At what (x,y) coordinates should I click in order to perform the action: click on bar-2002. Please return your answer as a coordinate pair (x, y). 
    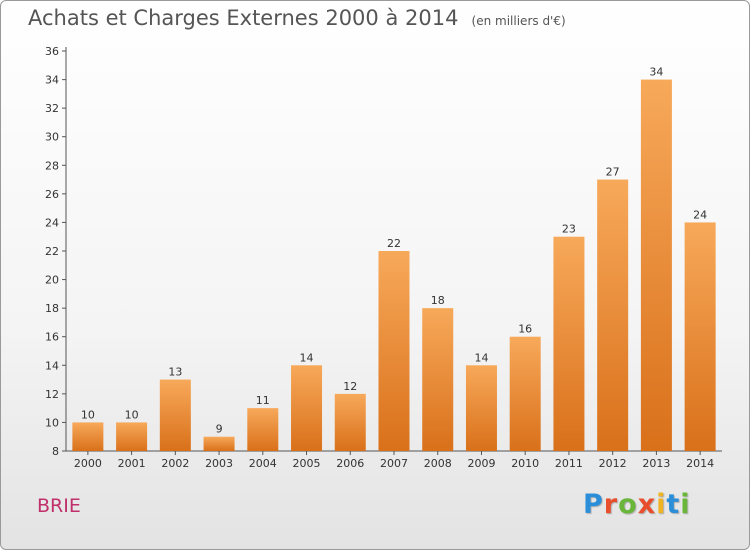
    Looking at the image, I should click on (175, 415).